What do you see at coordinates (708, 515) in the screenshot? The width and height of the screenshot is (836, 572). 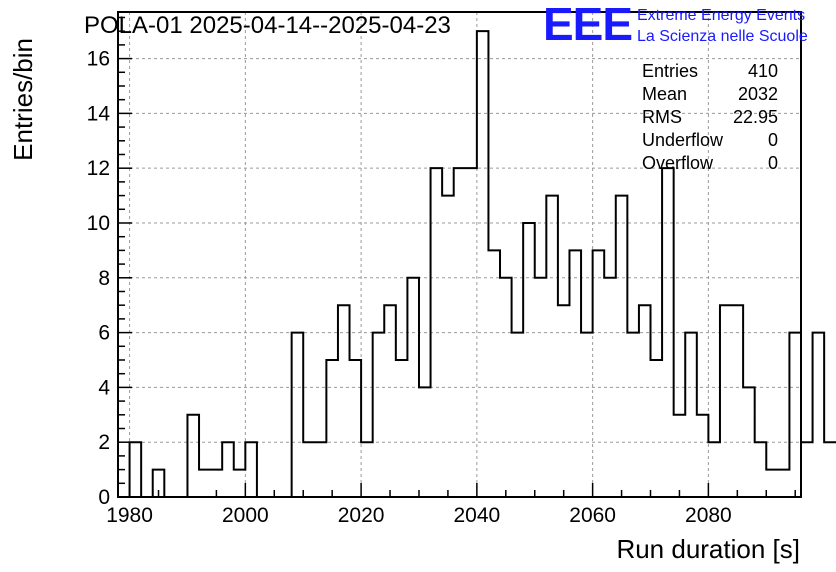 I see `x-tick-label-5: 2080` at bounding box center [708, 515].